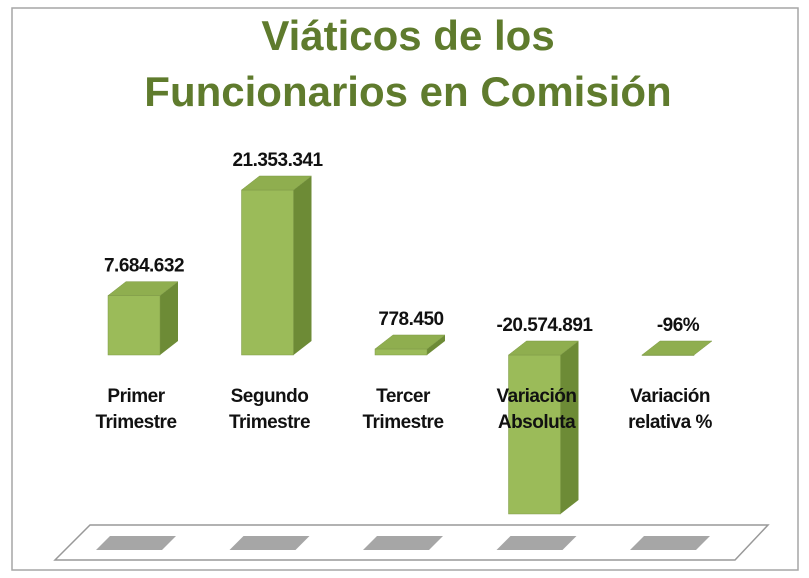  Describe the element at coordinates (403, 409) in the screenshot. I see `x-tick-label: Tercer Trimestre` at that location.